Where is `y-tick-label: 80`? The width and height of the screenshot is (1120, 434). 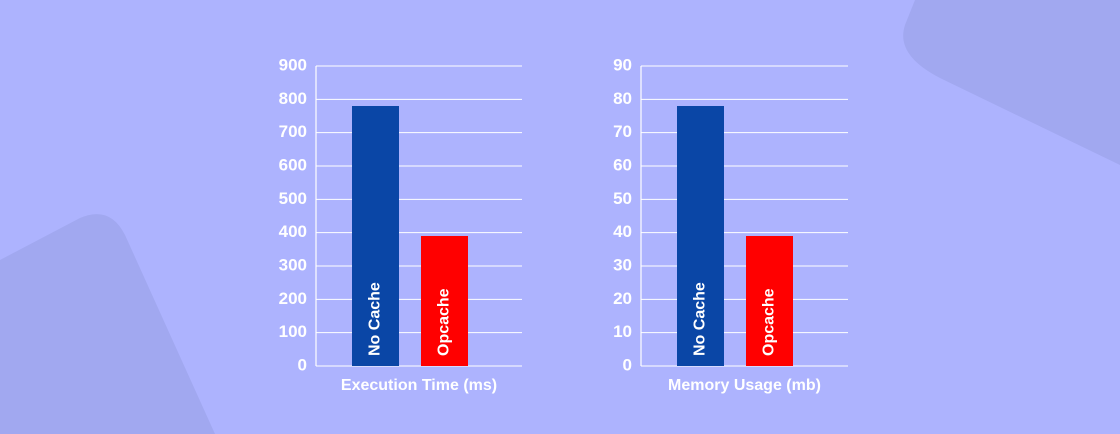 y-tick-label: 80 is located at coordinates (622, 98).